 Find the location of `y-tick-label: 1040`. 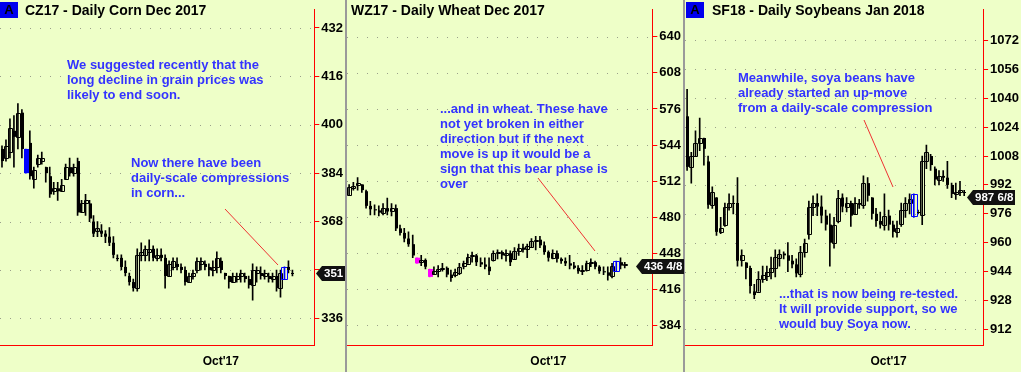

y-tick-label: 1040 is located at coordinates (1004, 97).